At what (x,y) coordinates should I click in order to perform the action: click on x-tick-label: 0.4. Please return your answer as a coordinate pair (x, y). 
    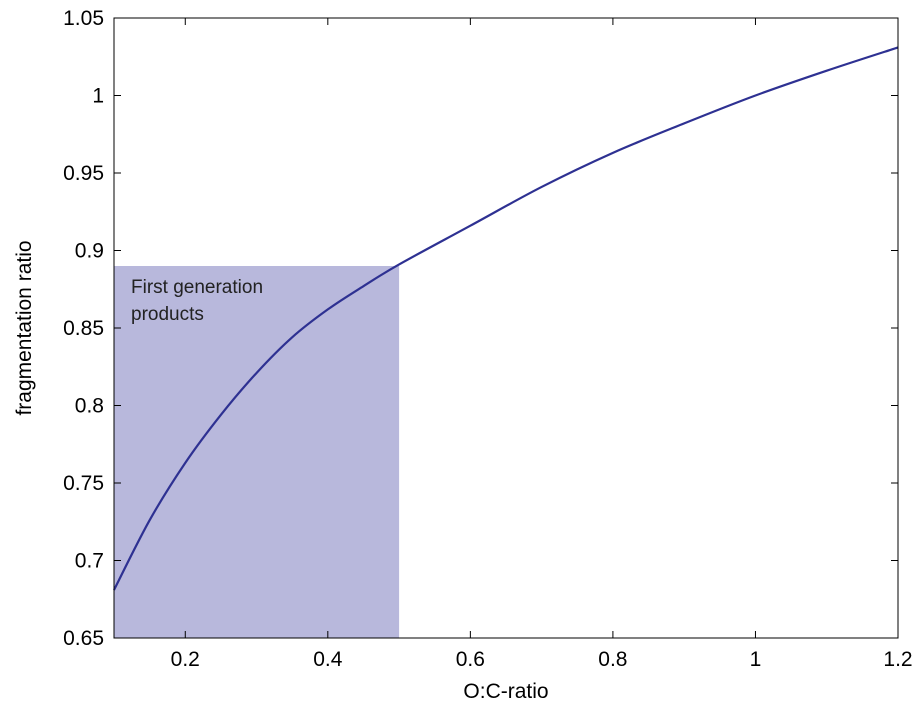
    Looking at the image, I should click on (328, 659).